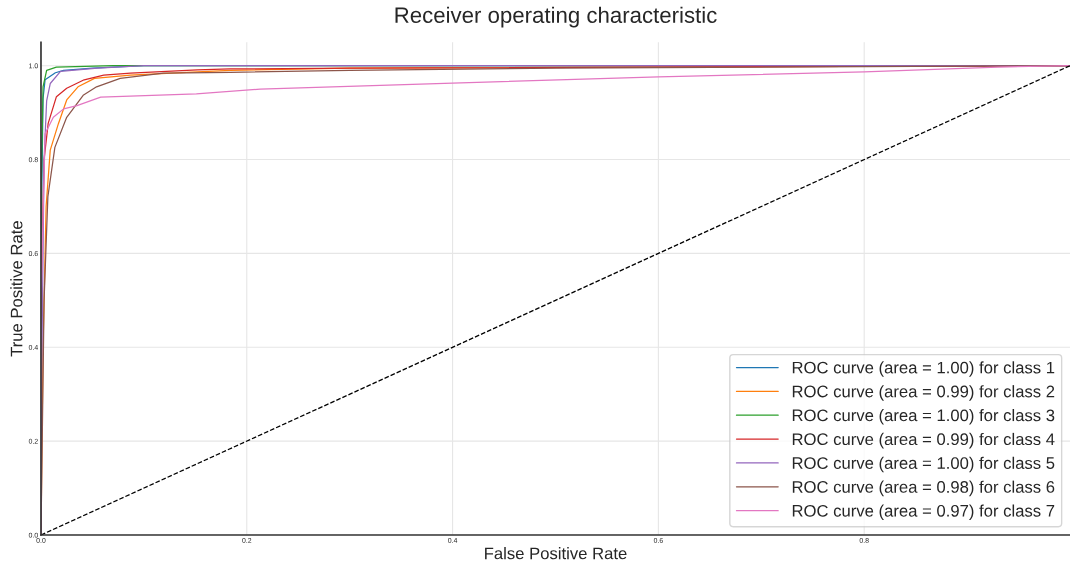 This screenshot has height=563, width=1070. Describe the element at coordinates (923, 369) in the screenshot. I see `legend-label: ROC curve (area = 1.00) for class 1` at that location.